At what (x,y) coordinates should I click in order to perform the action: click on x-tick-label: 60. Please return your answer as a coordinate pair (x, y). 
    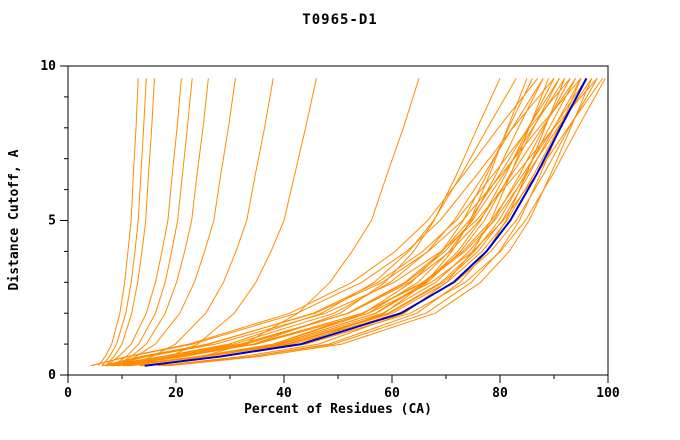
    Looking at the image, I should click on (392, 393).